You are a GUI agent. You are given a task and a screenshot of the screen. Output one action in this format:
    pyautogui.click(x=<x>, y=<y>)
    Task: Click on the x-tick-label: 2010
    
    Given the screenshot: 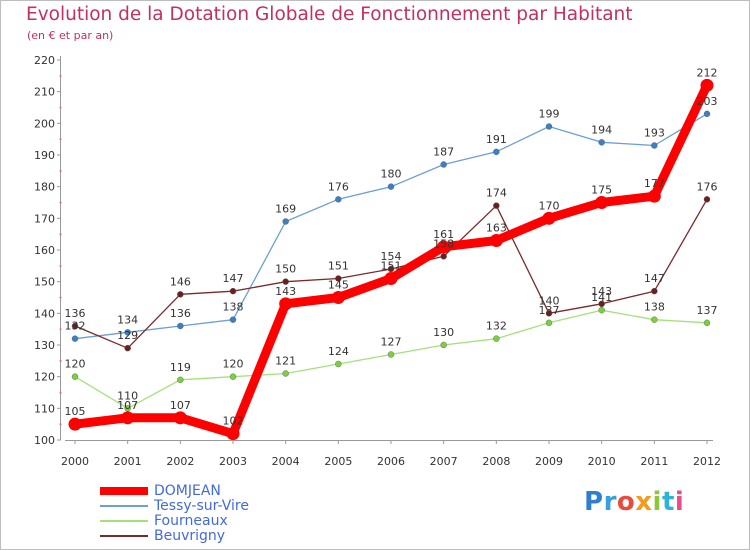 What is the action you would take?
    pyautogui.click(x=602, y=461)
    